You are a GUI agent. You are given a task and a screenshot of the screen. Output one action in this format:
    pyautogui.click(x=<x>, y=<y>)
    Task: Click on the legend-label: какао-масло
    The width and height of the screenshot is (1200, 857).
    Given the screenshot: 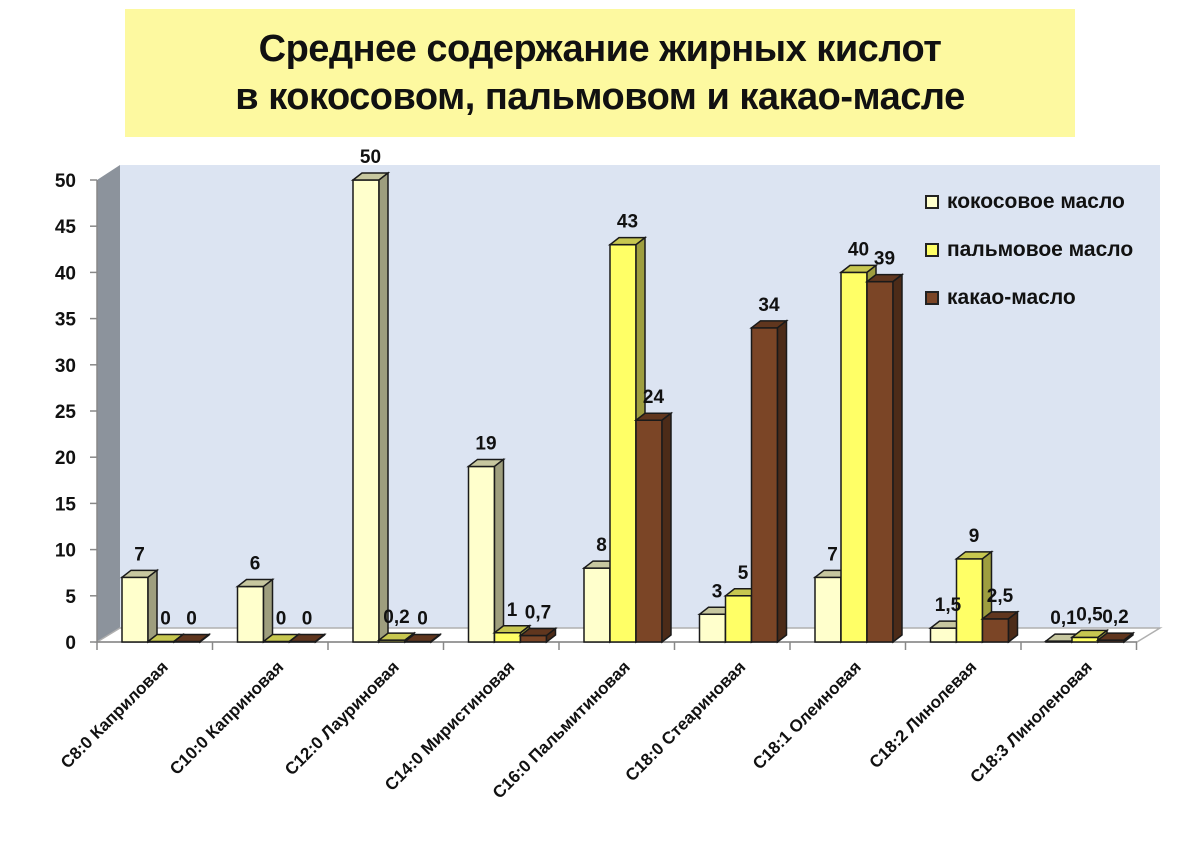 What is the action you would take?
    pyautogui.click(x=1011, y=297)
    